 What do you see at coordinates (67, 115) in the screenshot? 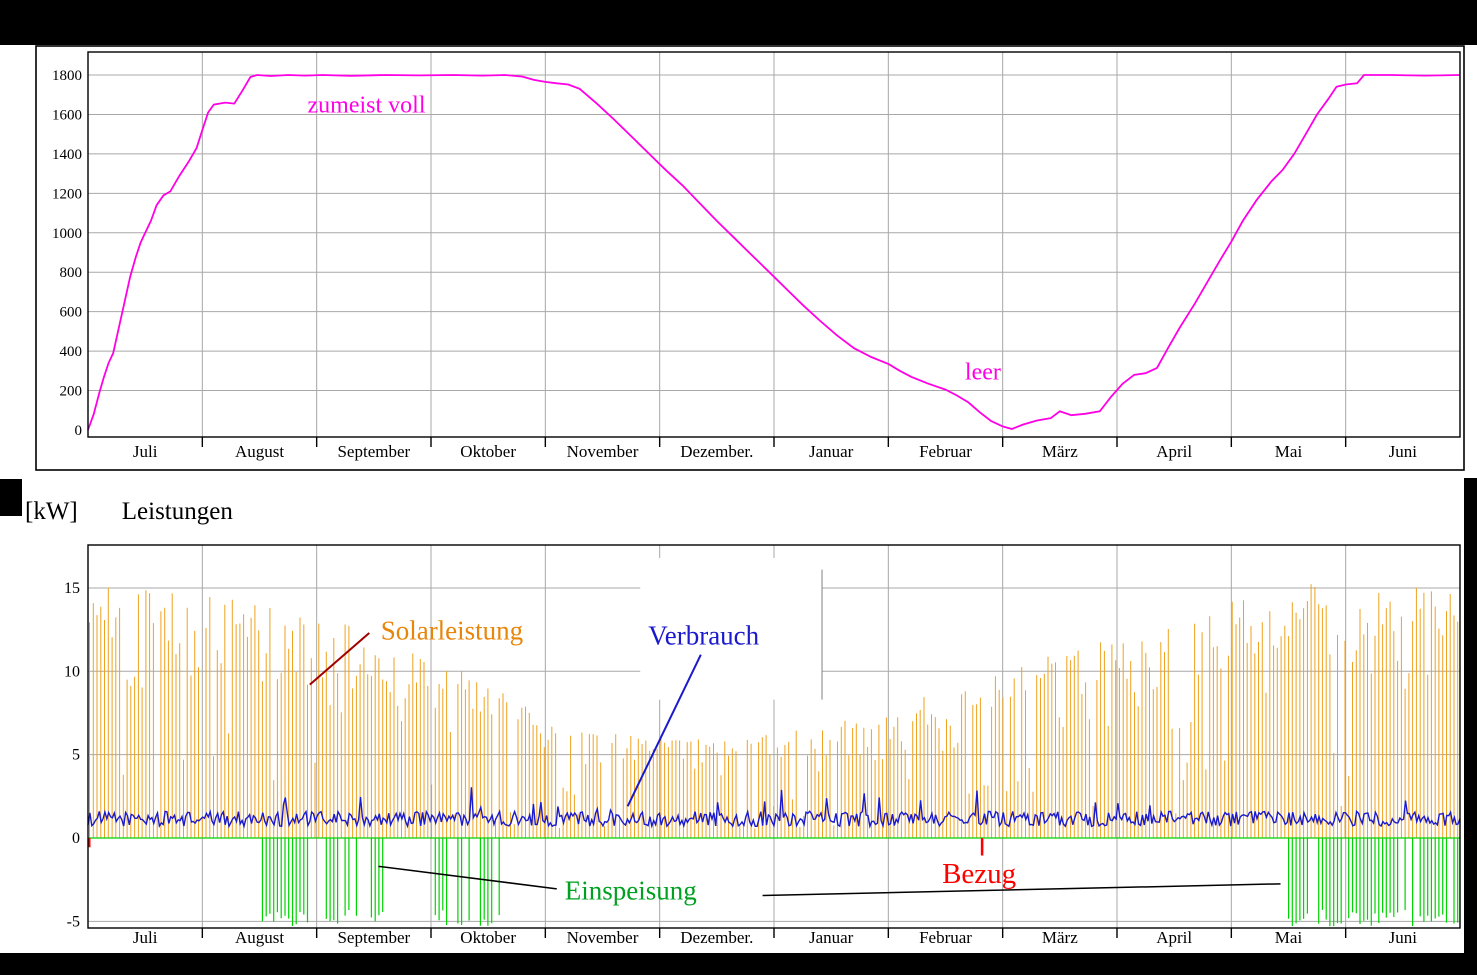
I see `svg-text: 1600` at bounding box center [67, 115].